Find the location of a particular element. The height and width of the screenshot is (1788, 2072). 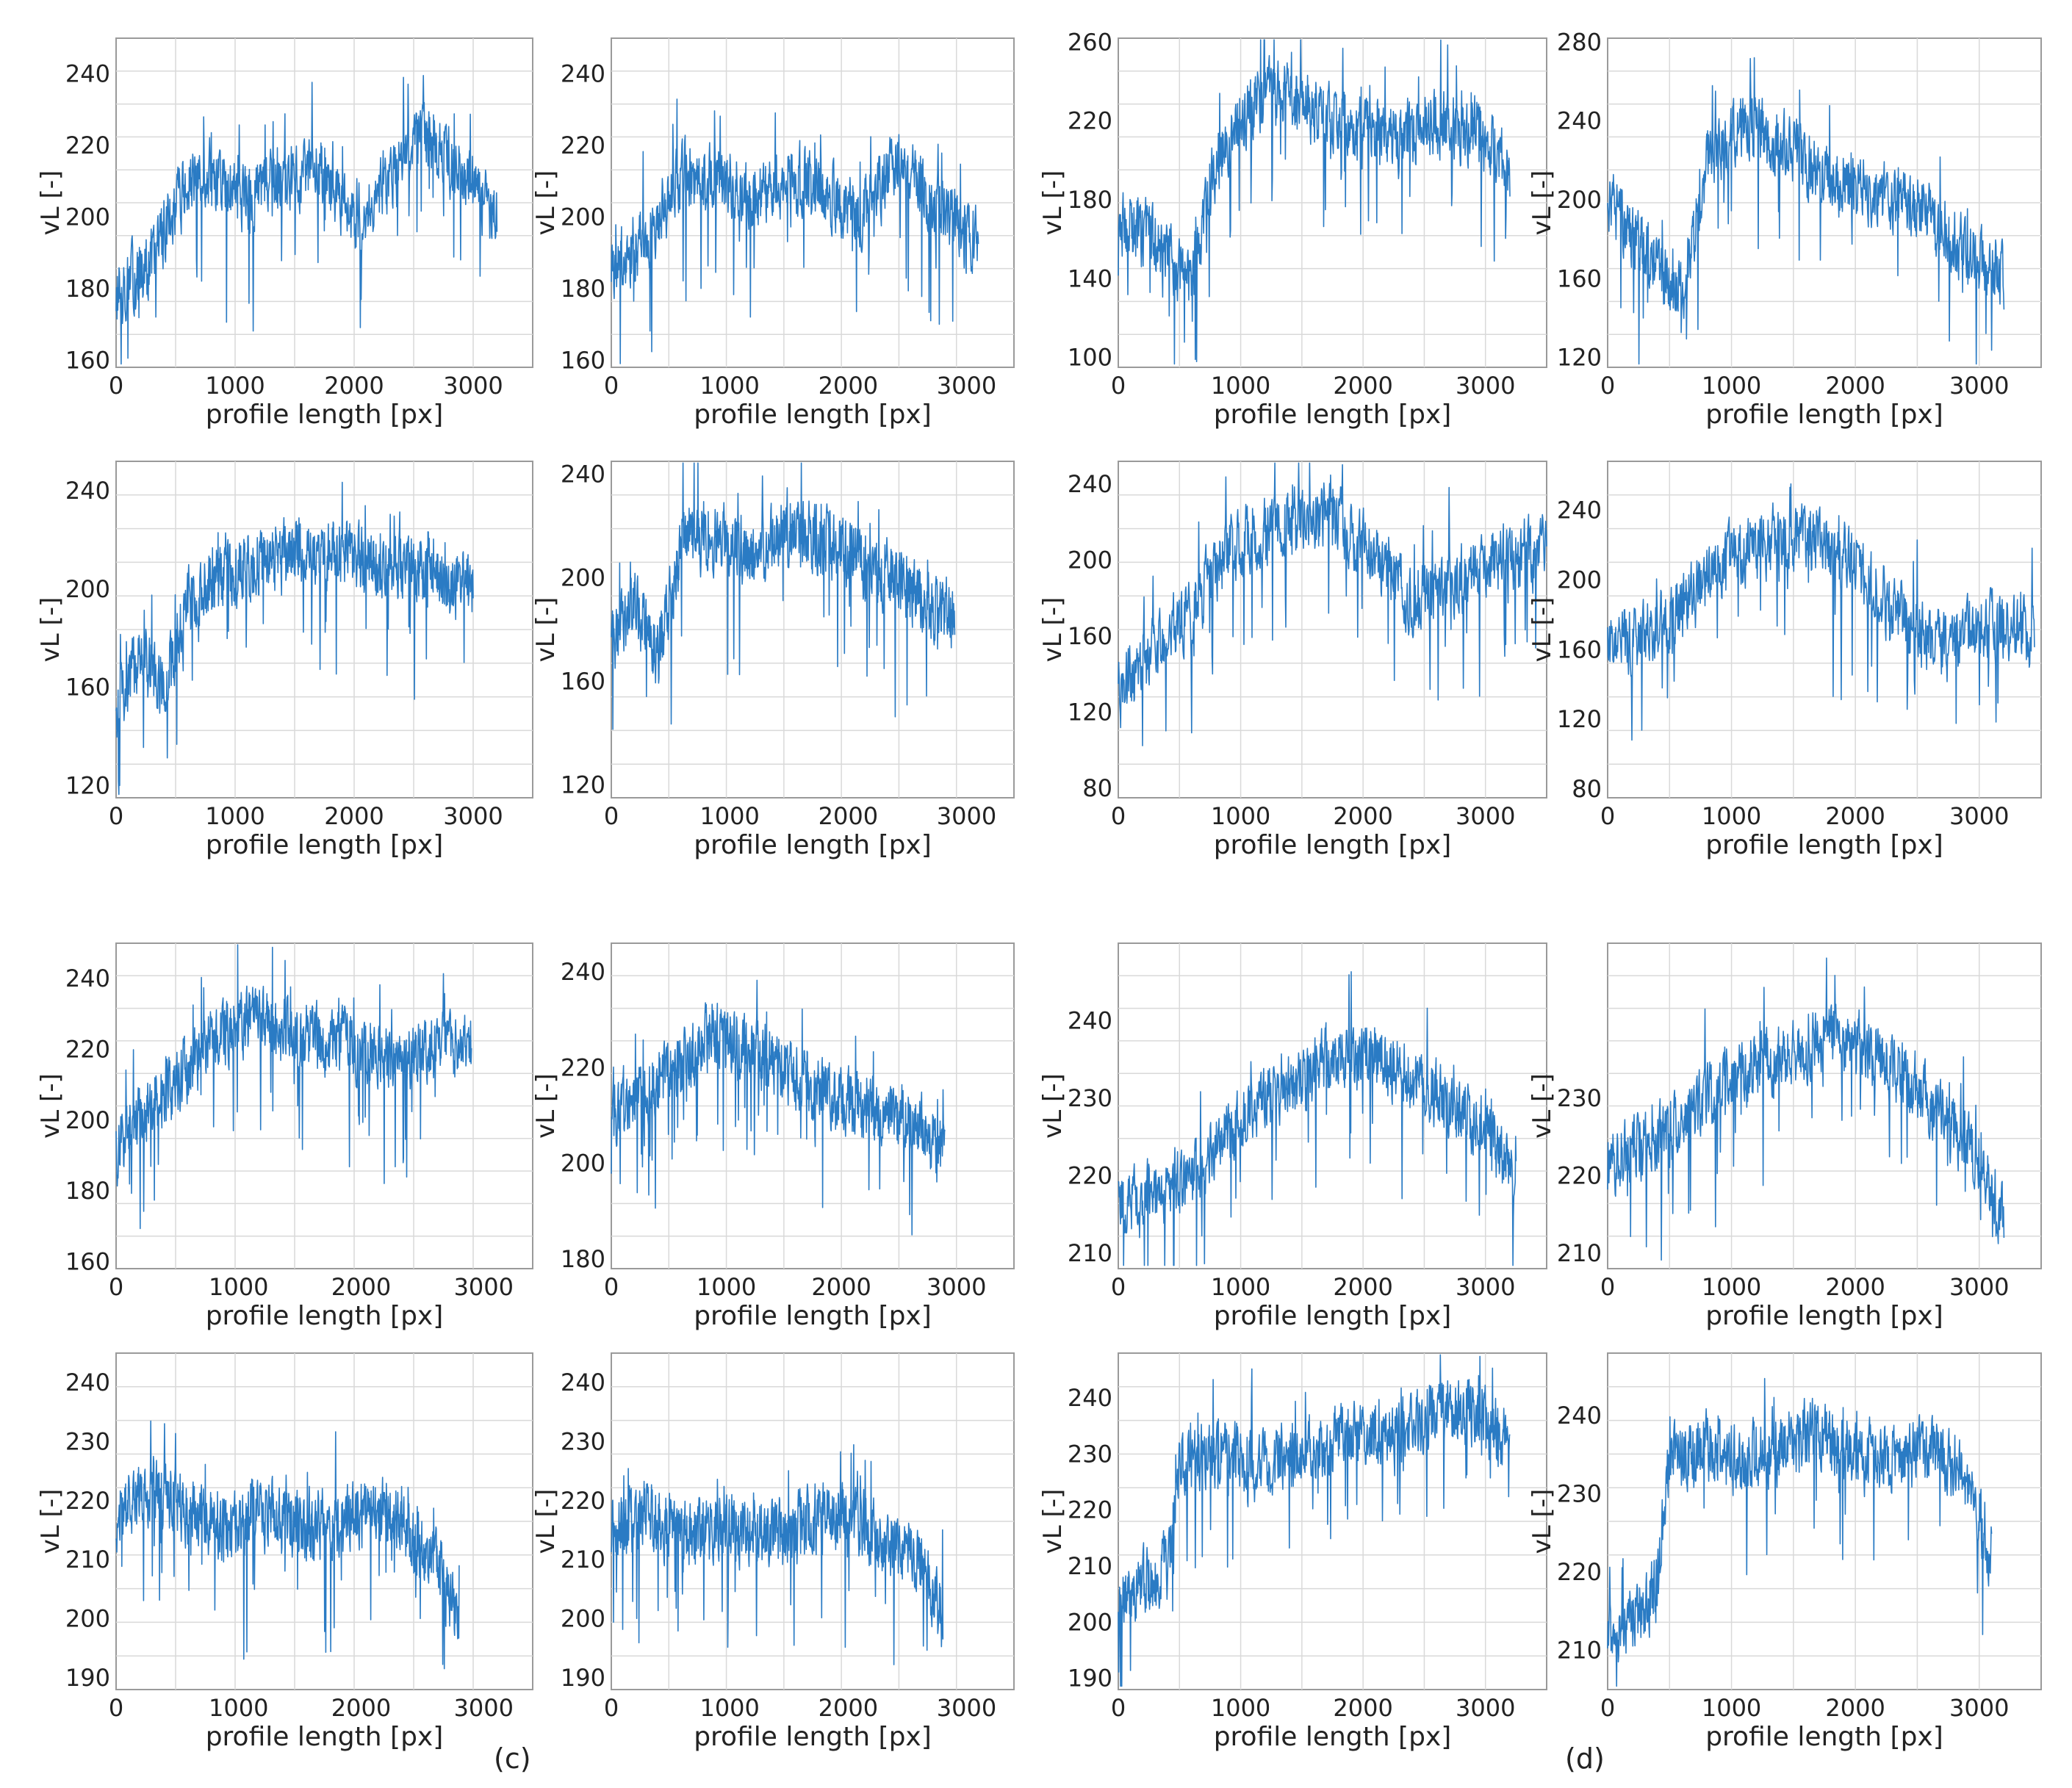

y-tick-label: 190 is located at coordinates (87, 1678).